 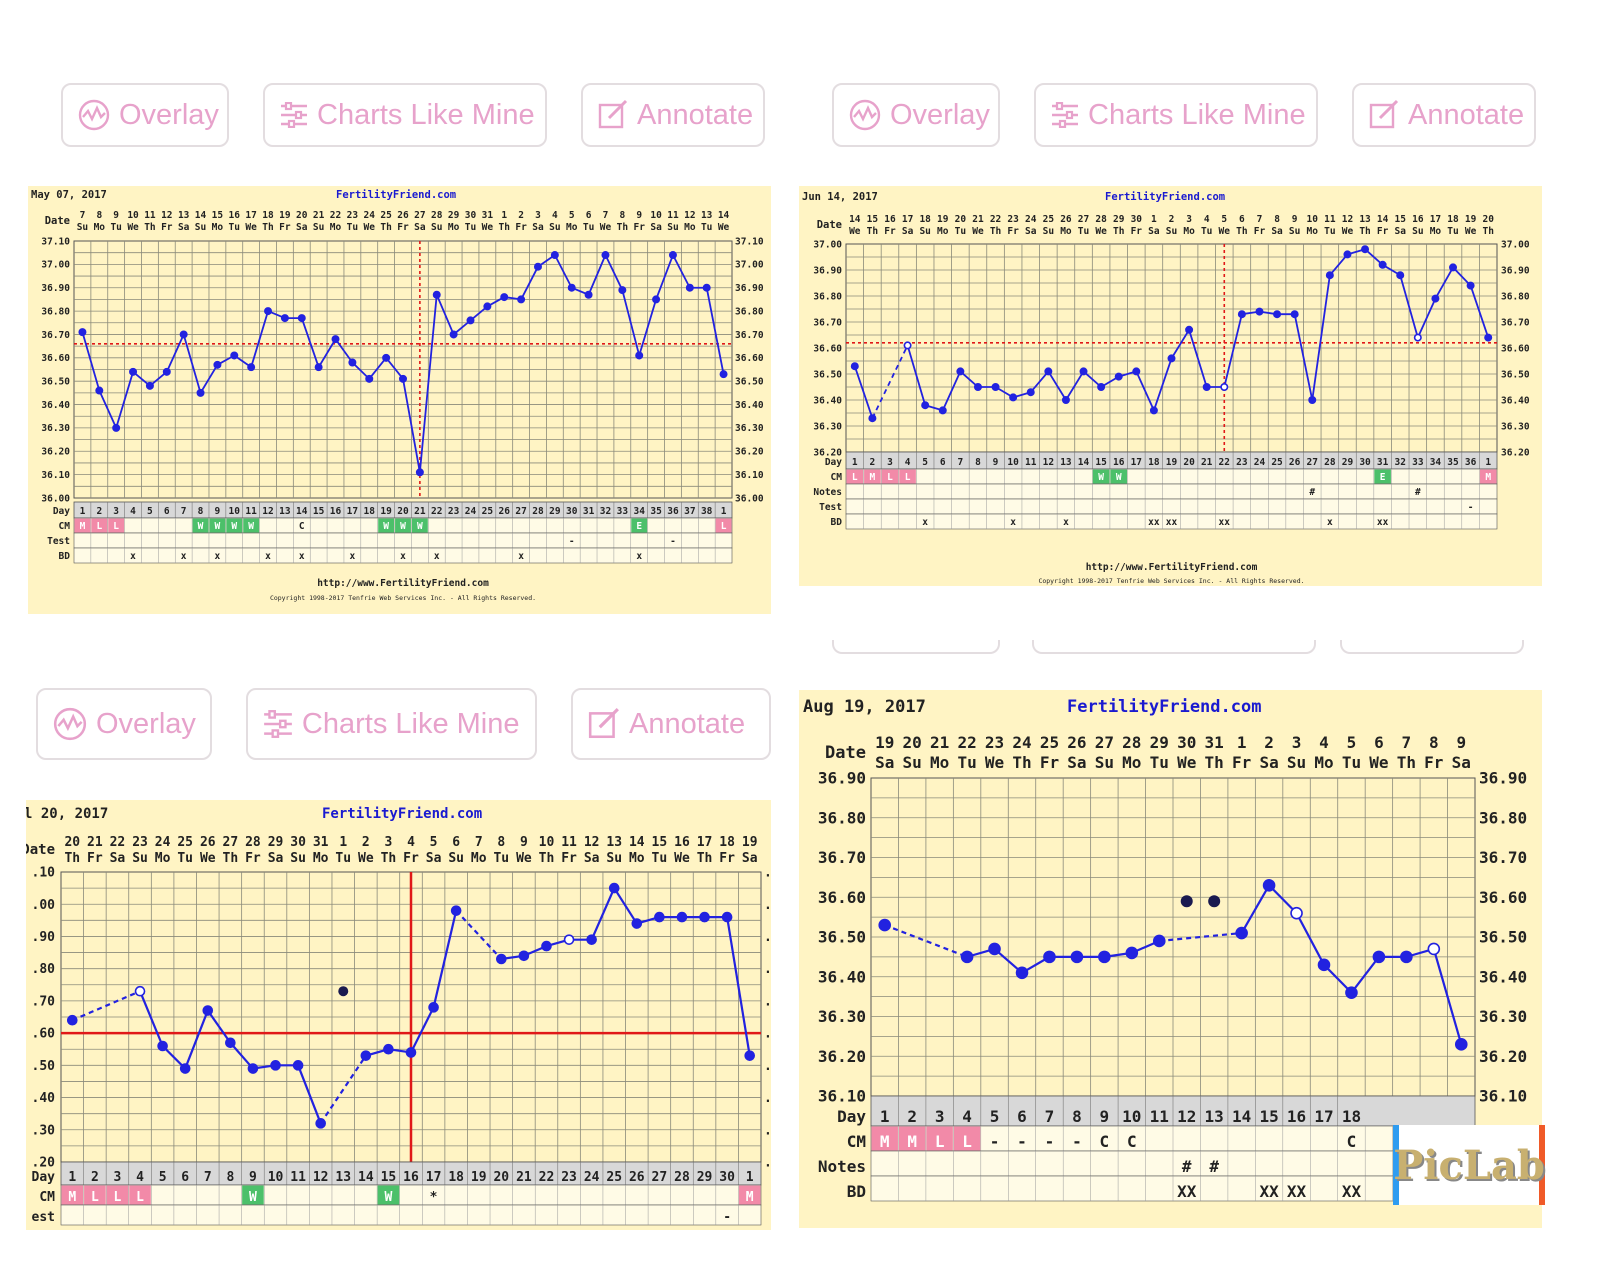 I want to click on y-tick-label-left: 36.60, so click(x=842, y=897).